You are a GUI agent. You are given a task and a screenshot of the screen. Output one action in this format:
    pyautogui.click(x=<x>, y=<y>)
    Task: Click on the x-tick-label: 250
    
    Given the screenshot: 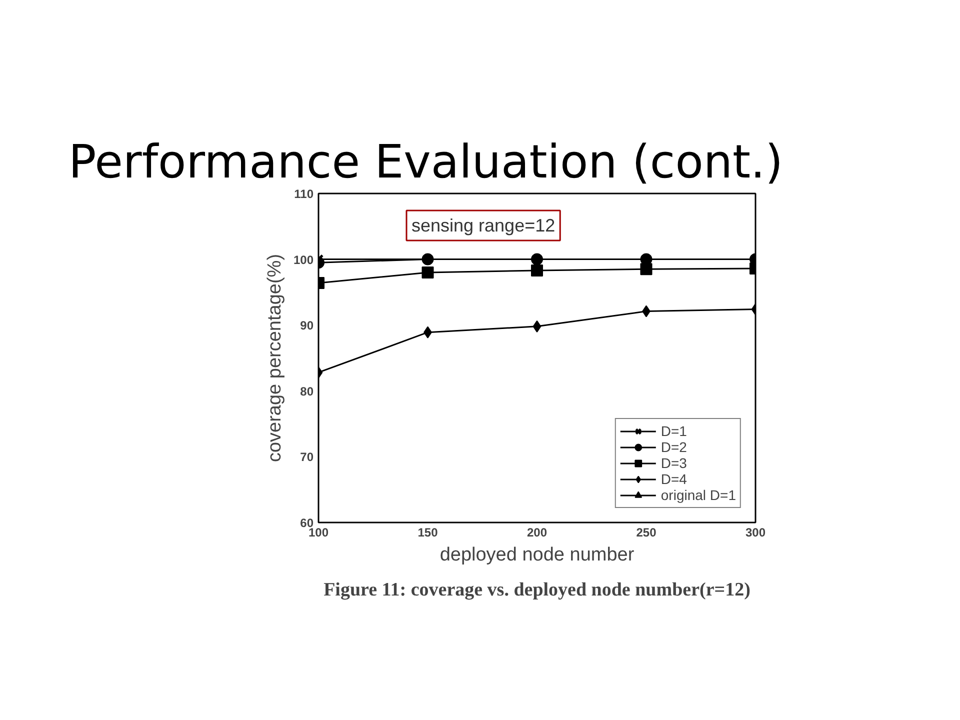 What is the action you would take?
    pyautogui.click(x=646, y=533)
    